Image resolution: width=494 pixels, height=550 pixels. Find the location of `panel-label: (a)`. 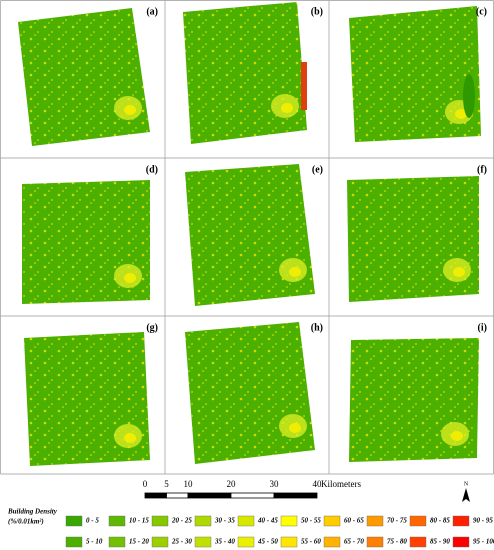

panel-label: (a) is located at coordinates (152, 11).